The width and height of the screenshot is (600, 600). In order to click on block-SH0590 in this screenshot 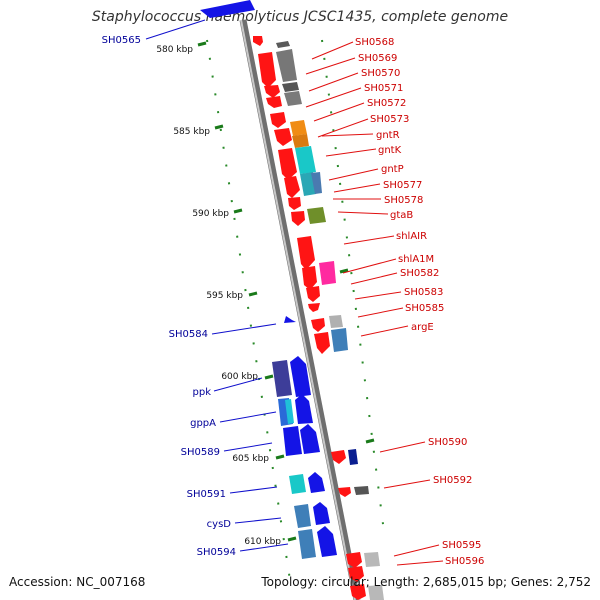, I will do `click(353, 457)`.